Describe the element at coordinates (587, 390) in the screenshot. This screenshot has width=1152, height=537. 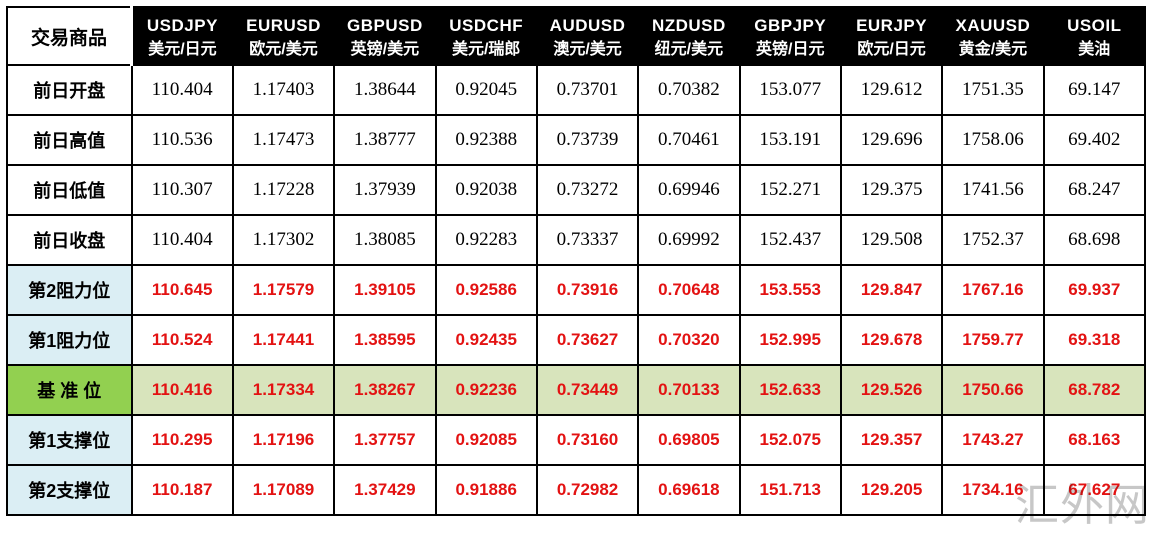
I see `value-cell: 0.73449` at that location.